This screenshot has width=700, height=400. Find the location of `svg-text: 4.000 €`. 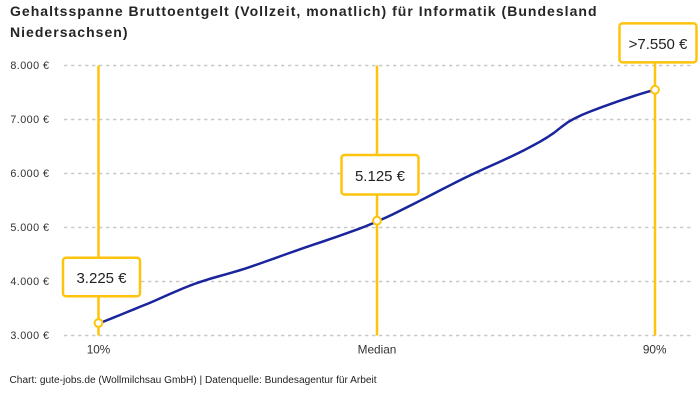

svg-text: 4.000 € is located at coordinates (29, 282).